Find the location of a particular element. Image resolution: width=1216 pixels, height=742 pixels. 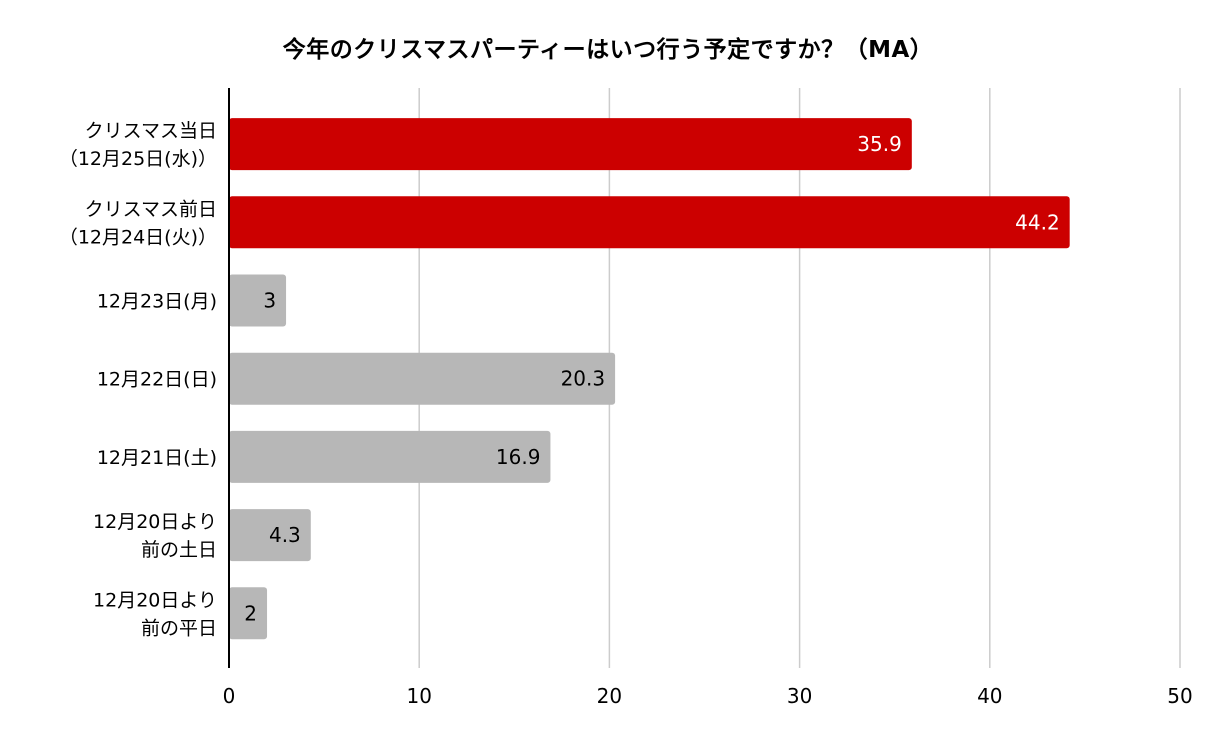

data-label: 4.3 is located at coordinates (285, 535).